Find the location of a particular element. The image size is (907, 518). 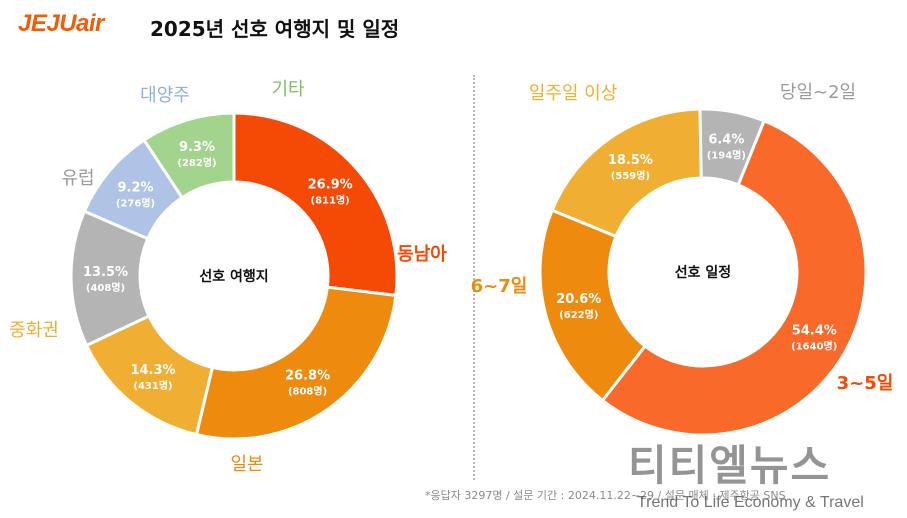

destination-count-label-동남아: (811명) is located at coordinates (330, 200).